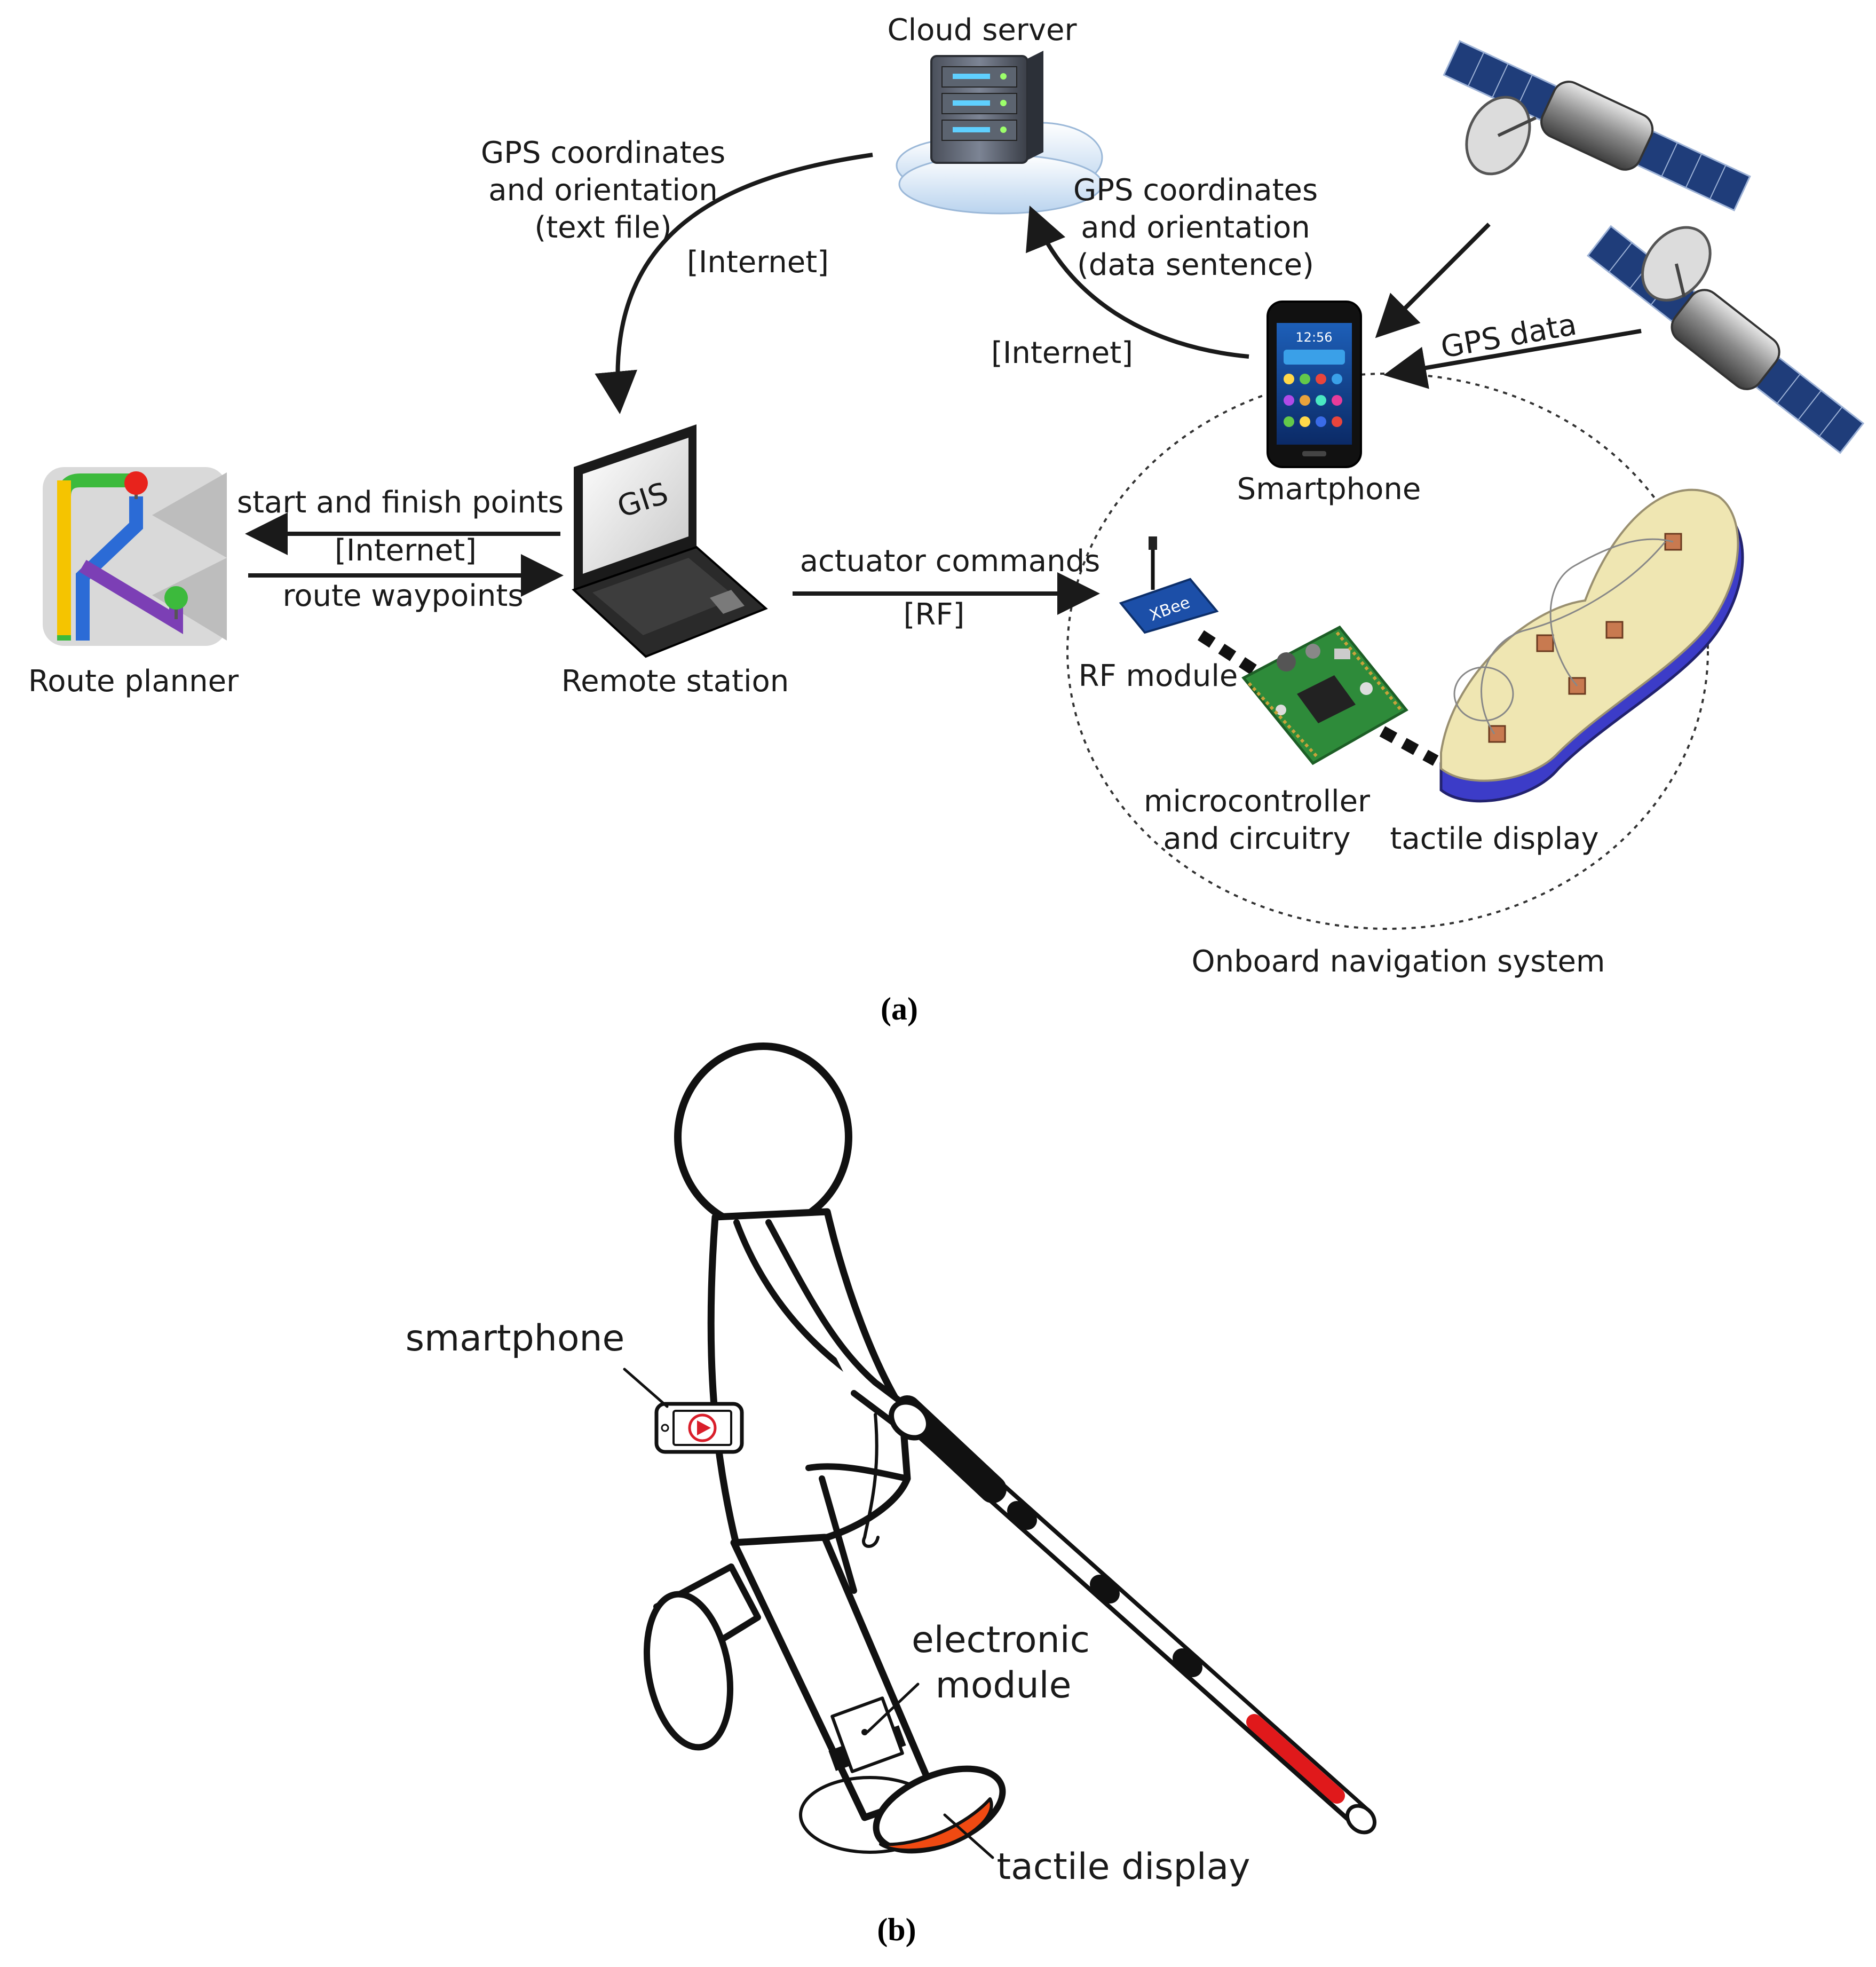 This screenshot has height=1967, width=1876. I want to click on cloud-to-station-text-2: and orientation, so click(603, 190).